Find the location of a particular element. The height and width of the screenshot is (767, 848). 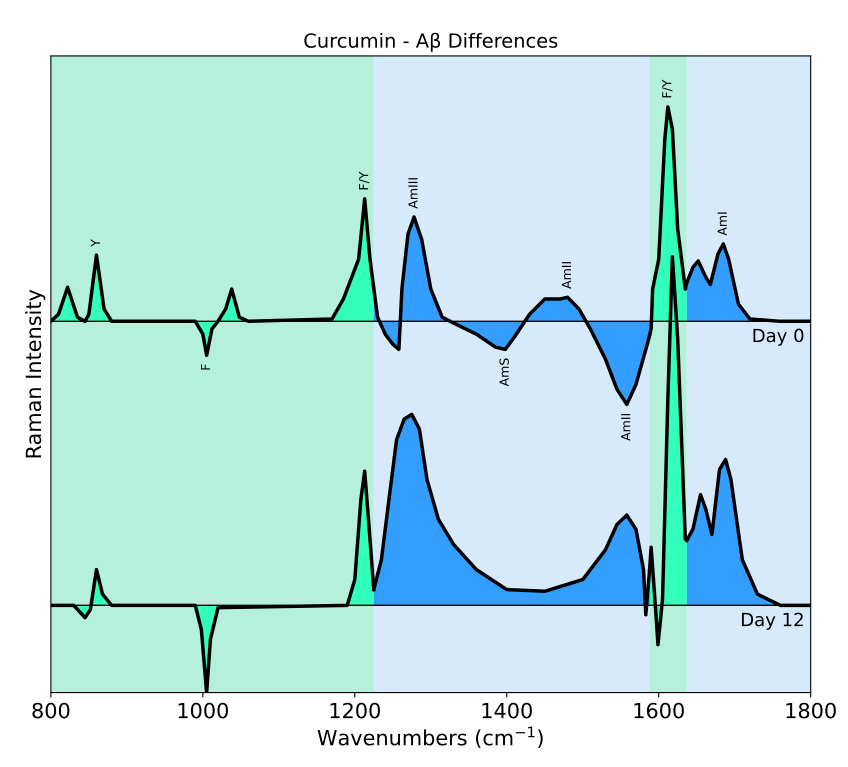

x-tick-label: 1400 is located at coordinates (507, 710).